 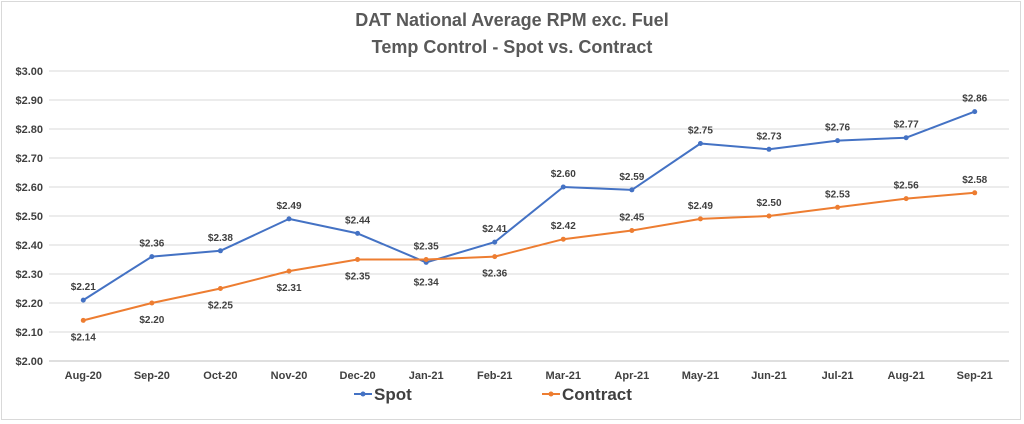 I want to click on data-label-contract: $2.31, so click(x=288, y=288).